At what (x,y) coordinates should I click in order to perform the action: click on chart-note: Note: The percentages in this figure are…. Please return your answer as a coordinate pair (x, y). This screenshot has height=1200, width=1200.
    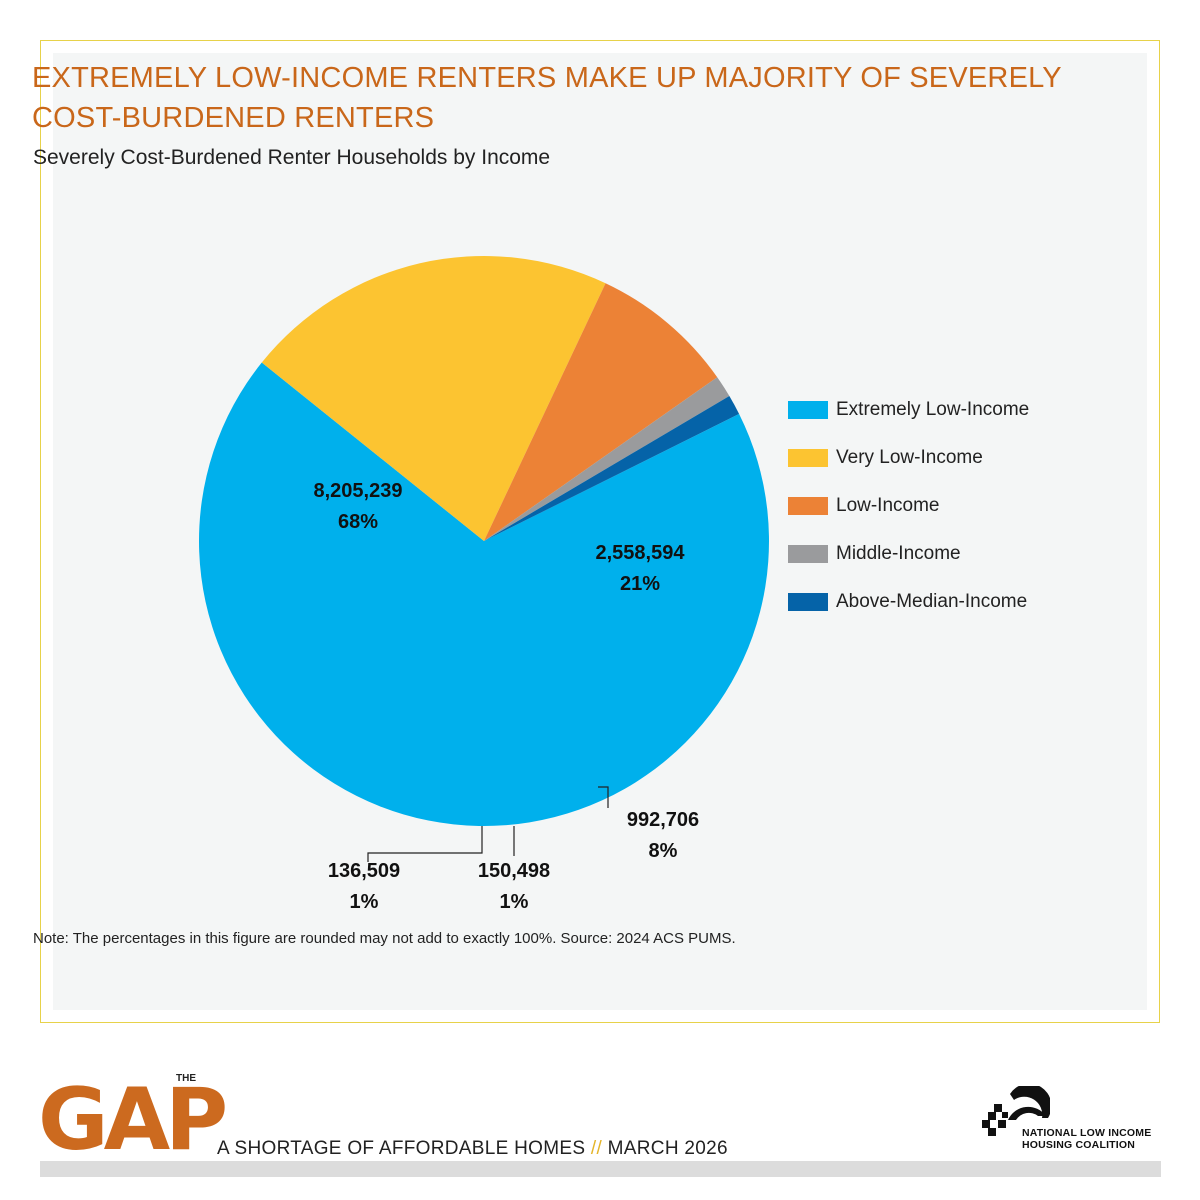
    Looking at the image, I should click on (384, 938).